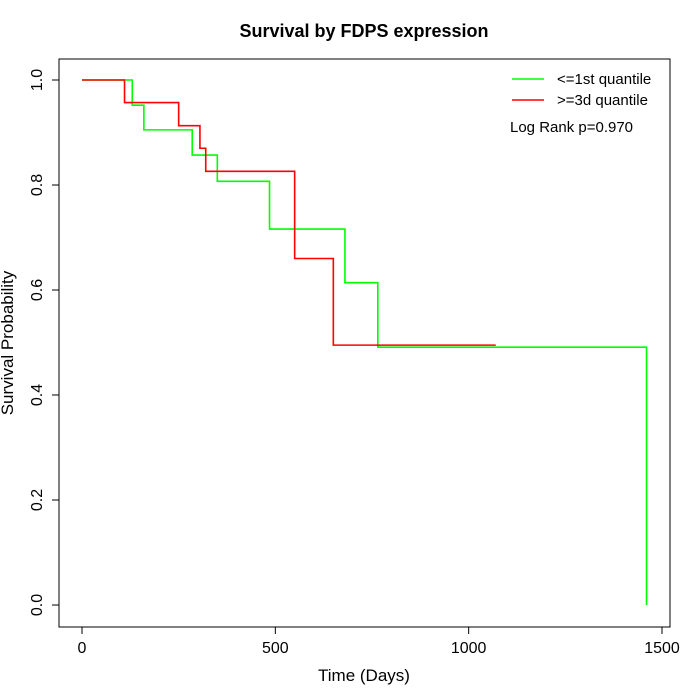 Image resolution: width=700 pixels, height=700 pixels. Describe the element at coordinates (364, 675) in the screenshot. I see `x-axis-label: Time (Days)` at that location.